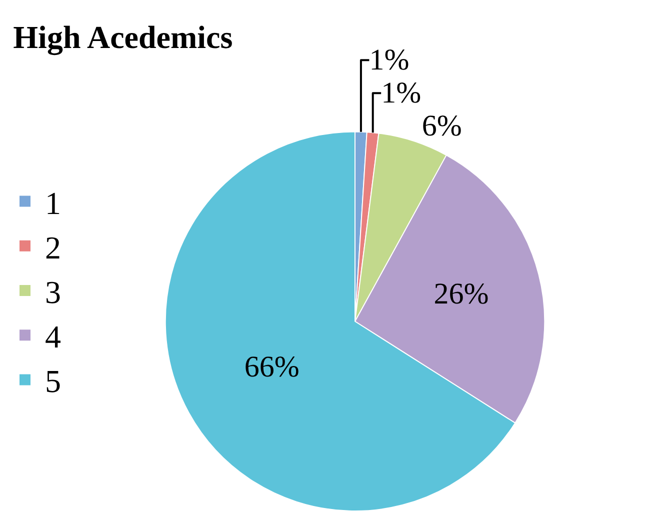  What do you see at coordinates (53, 247) in the screenshot?
I see `legend-label: 2` at bounding box center [53, 247].